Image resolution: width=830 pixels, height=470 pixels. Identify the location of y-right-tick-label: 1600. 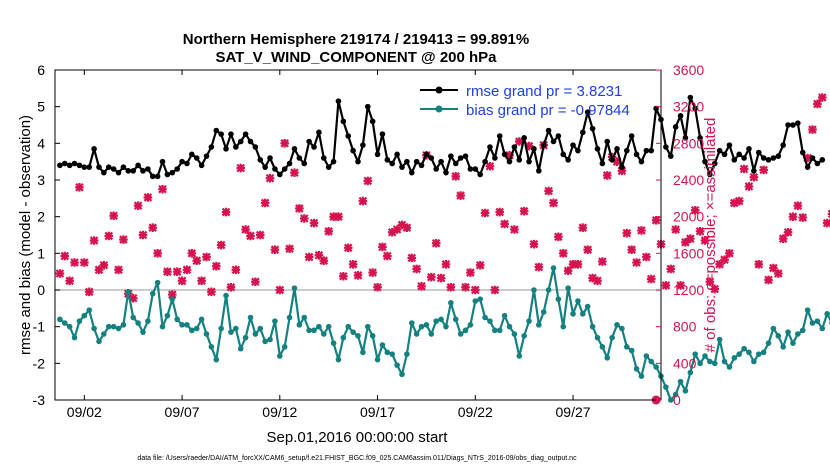
(688, 253).